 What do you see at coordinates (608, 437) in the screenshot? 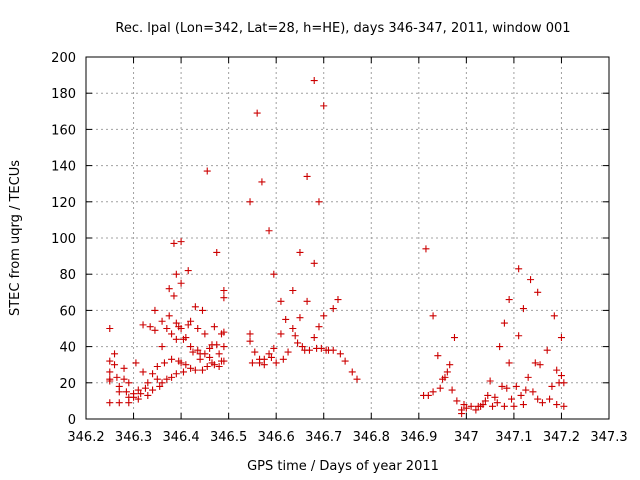
I see `x-tick-label: 347.3` at bounding box center [608, 437].